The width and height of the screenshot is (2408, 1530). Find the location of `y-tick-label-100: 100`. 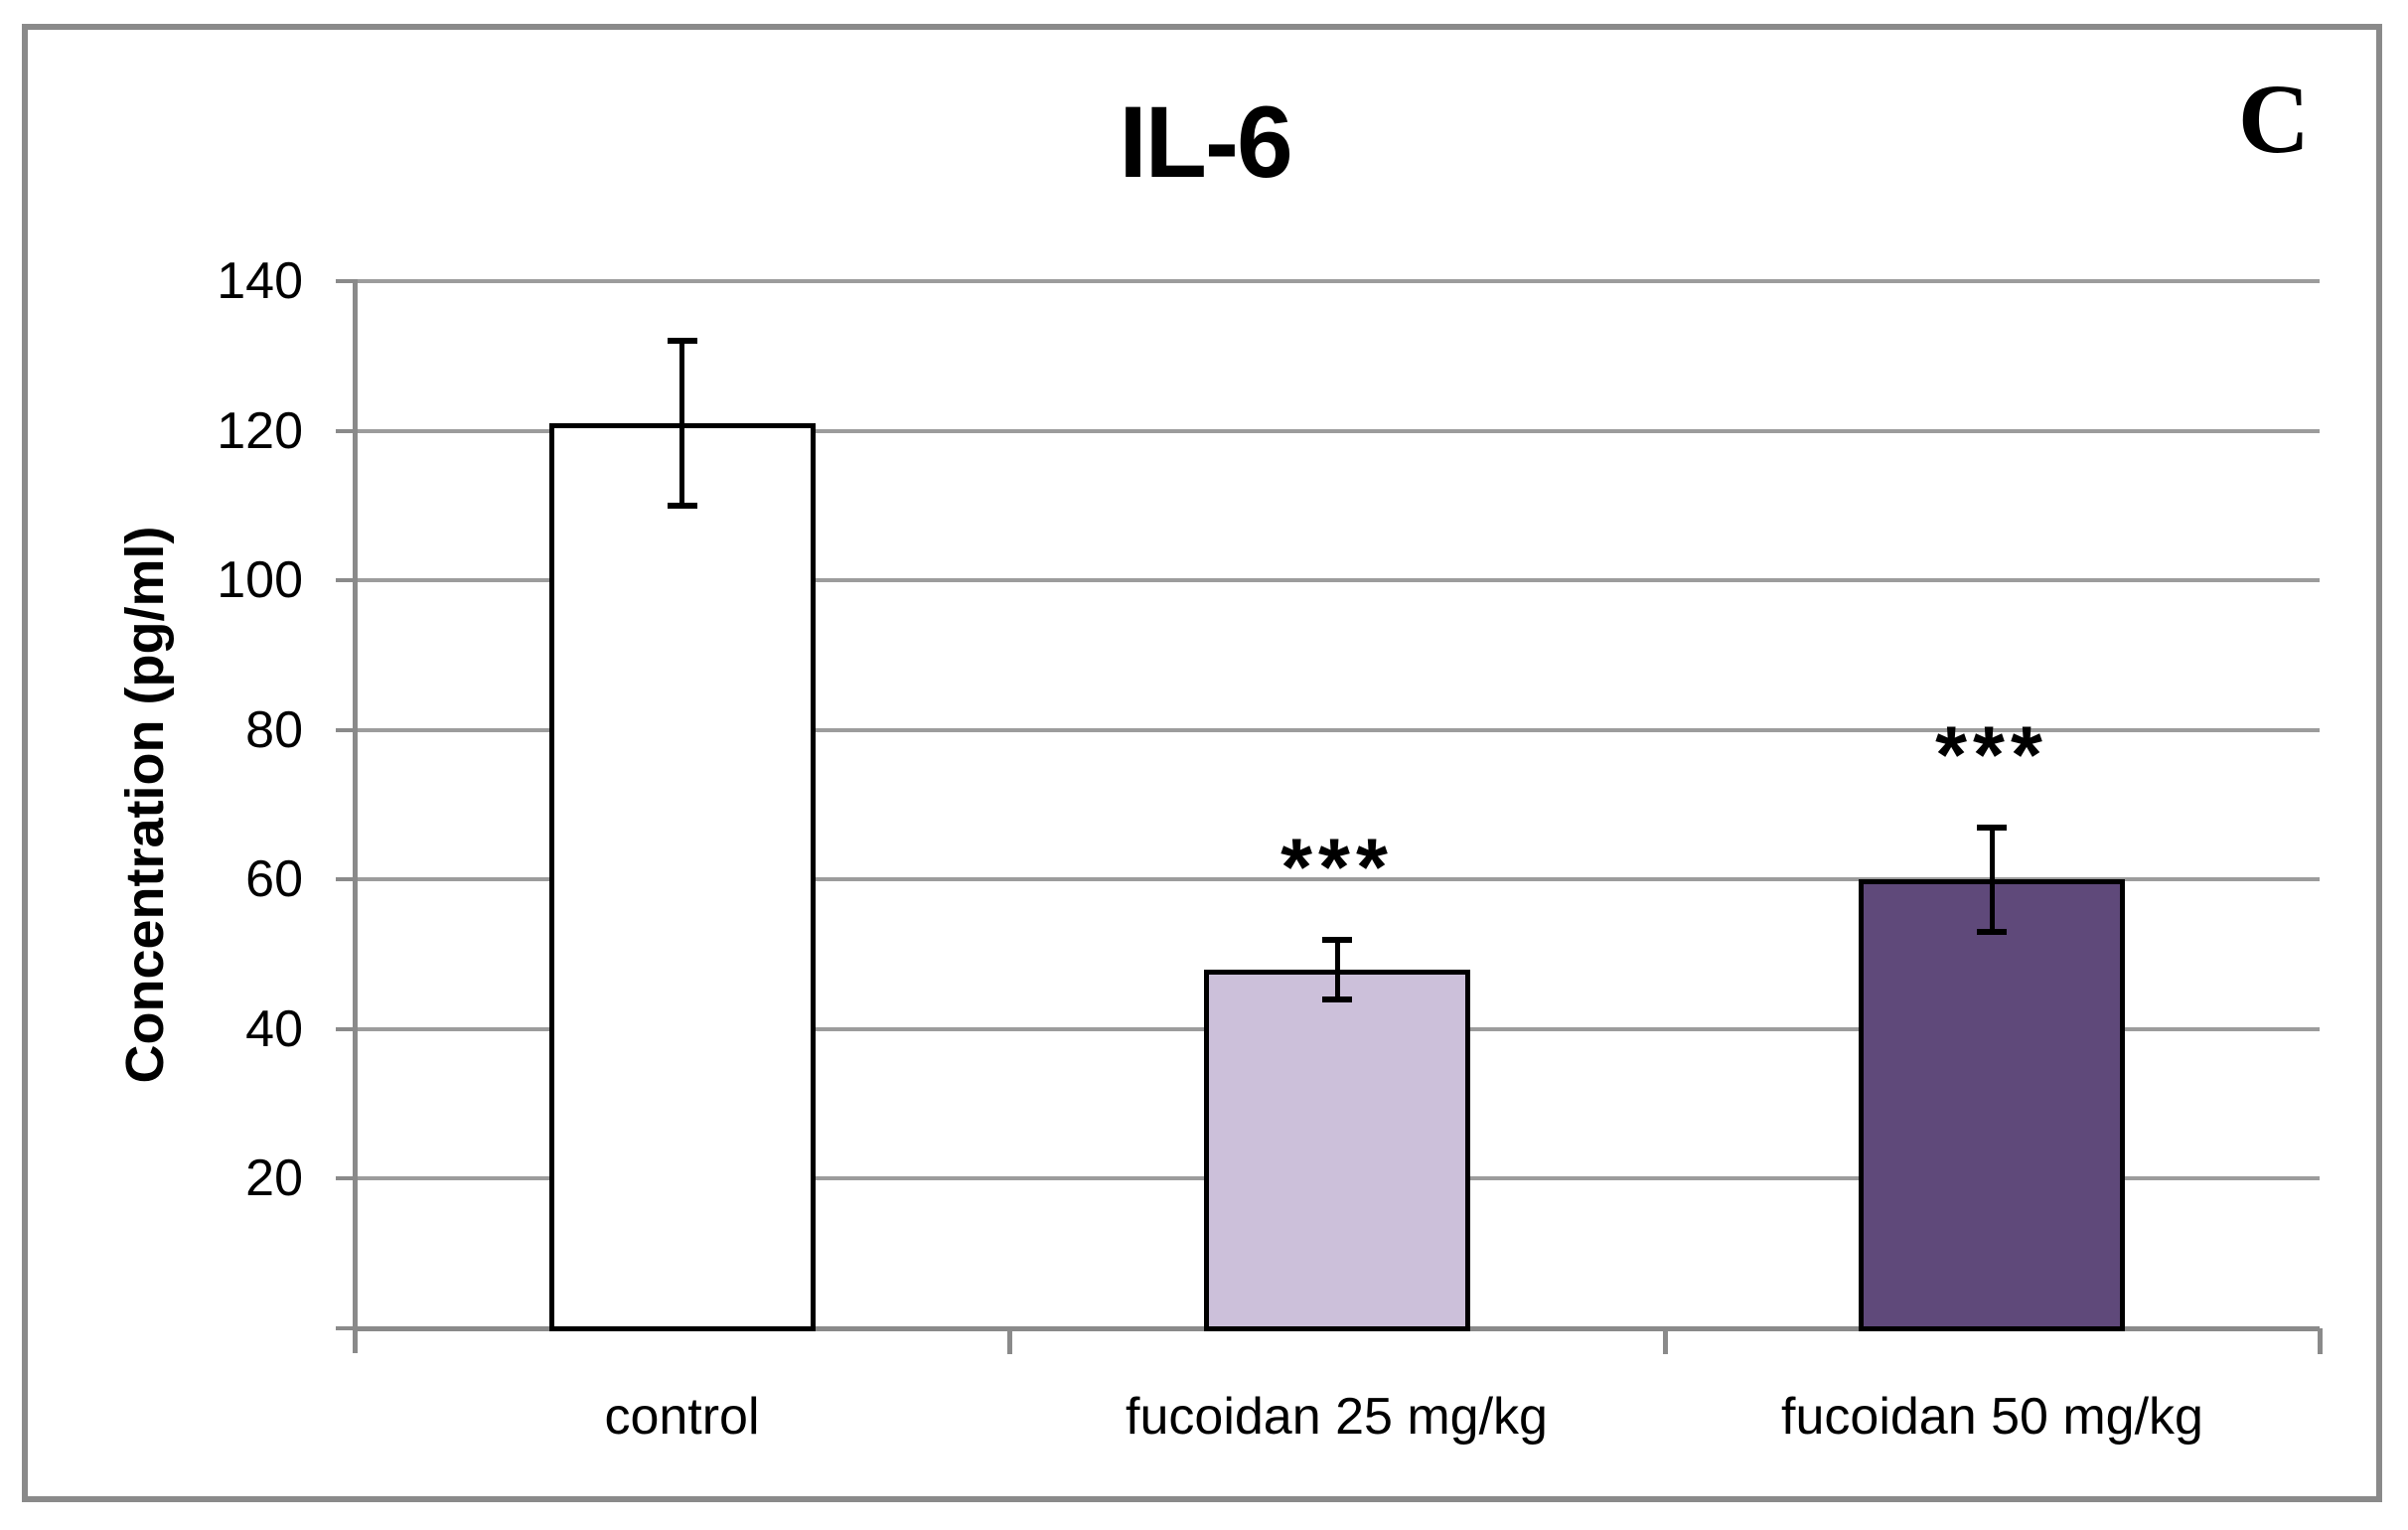

y-tick-label-100: 100 is located at coordinates (260, 580).